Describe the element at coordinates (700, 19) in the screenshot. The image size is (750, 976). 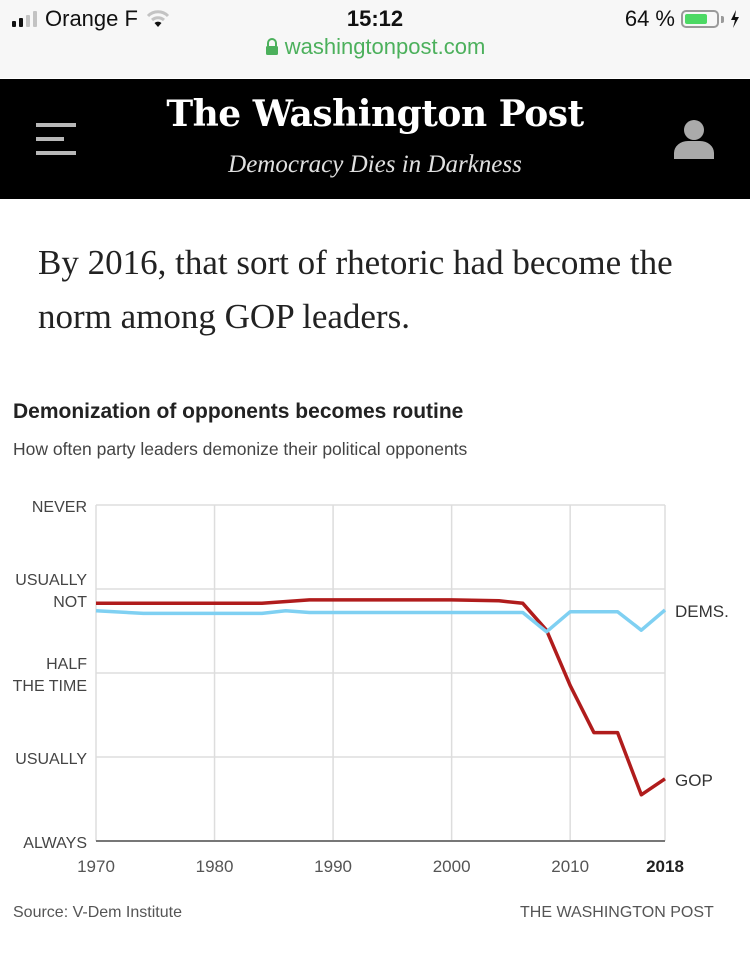
I see `battery-icon` at that location.